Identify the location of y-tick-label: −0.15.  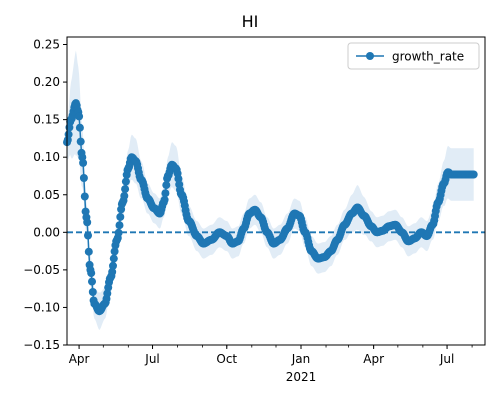
(41, 345).